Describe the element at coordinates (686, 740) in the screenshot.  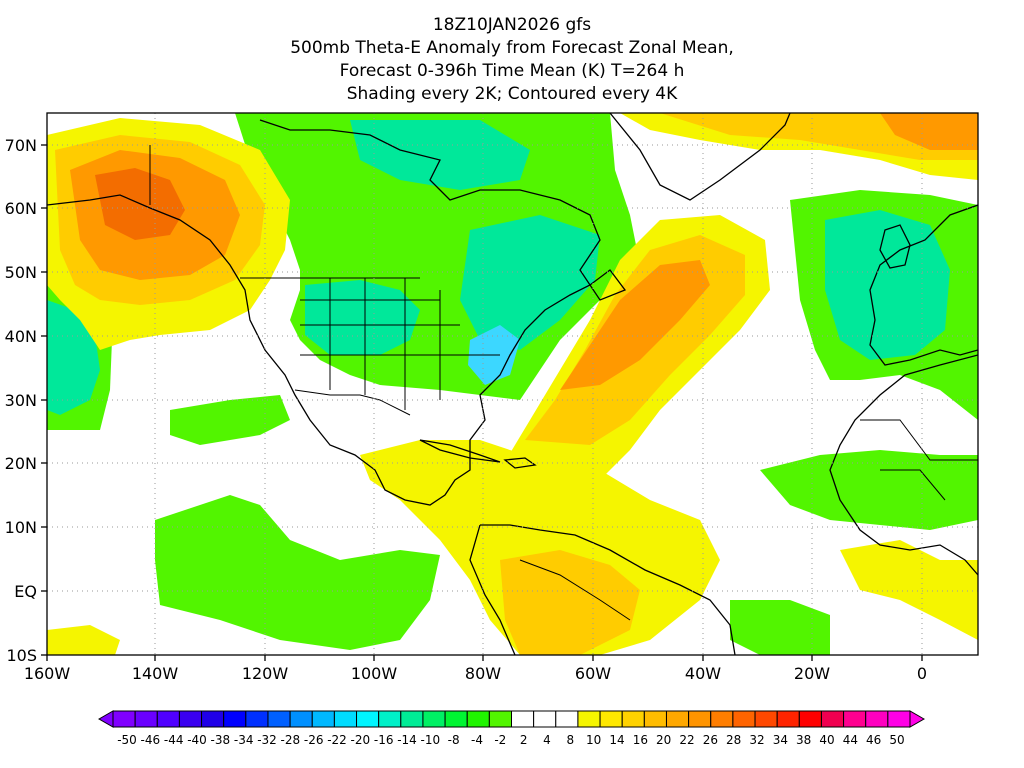
I see `colorbar-label: 22` at that location.